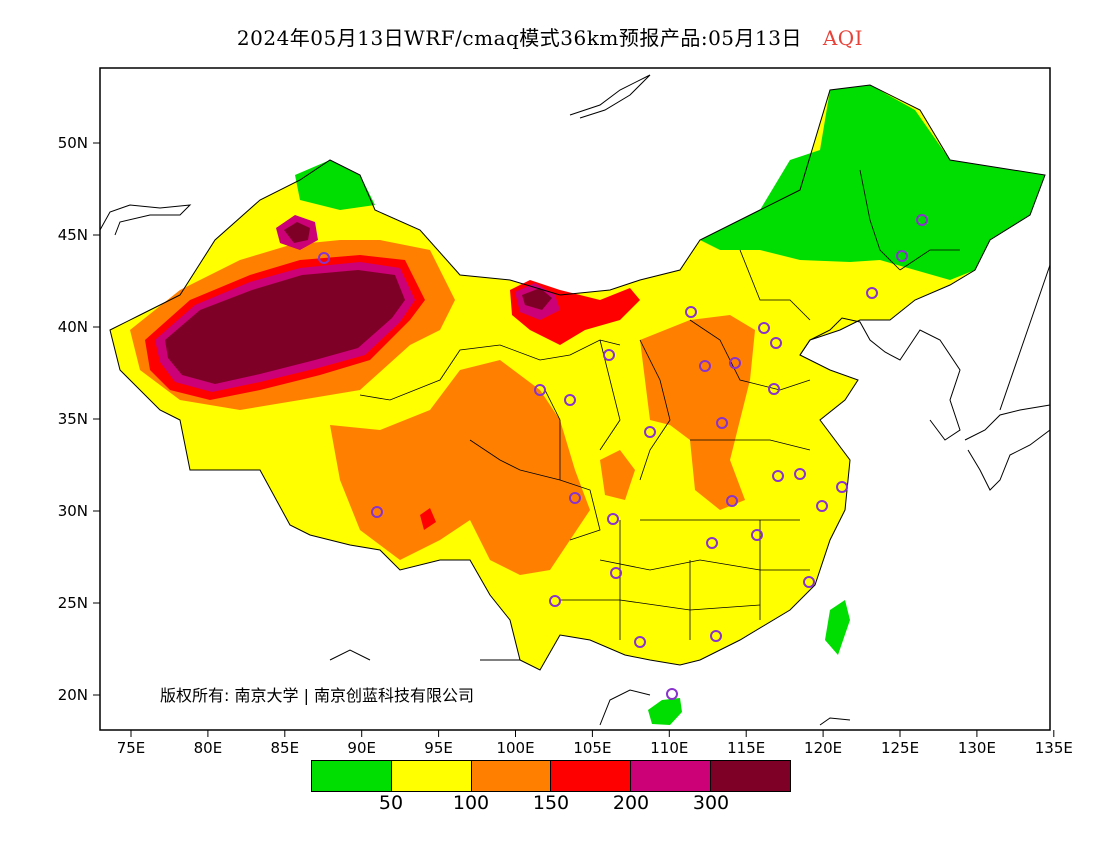 Image resolution: width=1100 pixels, height=850 pixels. I want to click on lat-tick-label: 25N, so click(73, 603).